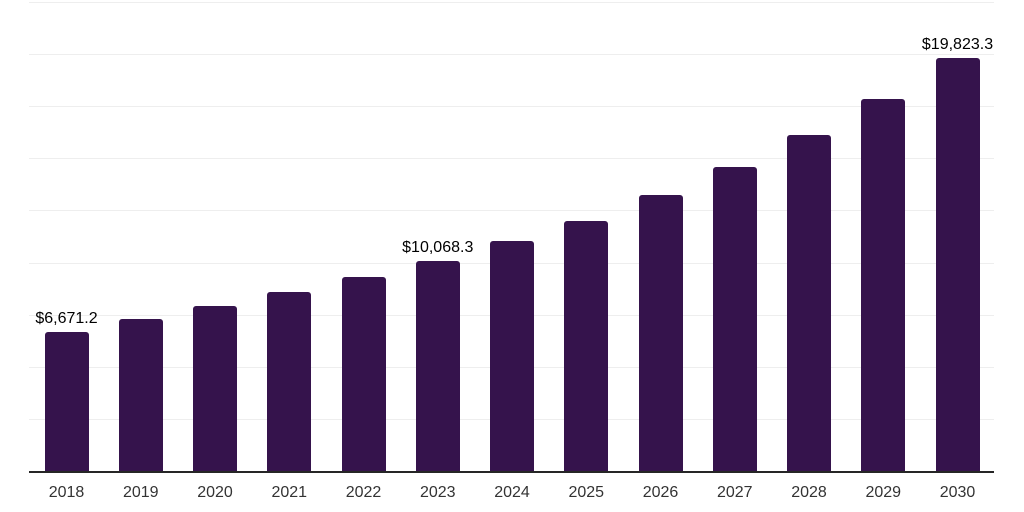 The image size is (1024, 512). What do you see at coordinates (140, 394) in the screenshot?
I see `bar-2019` at bounding box center [140, 394].